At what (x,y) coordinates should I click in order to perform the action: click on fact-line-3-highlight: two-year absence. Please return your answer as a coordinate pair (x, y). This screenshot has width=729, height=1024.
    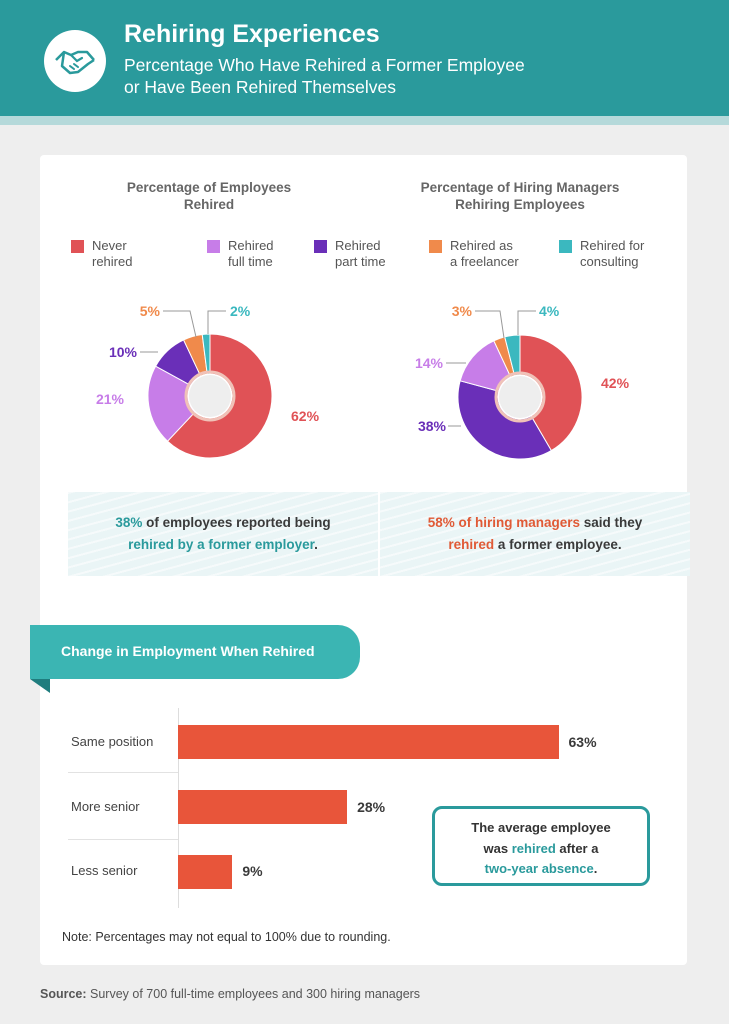
    Looking at the image, I should click on (539, 868).